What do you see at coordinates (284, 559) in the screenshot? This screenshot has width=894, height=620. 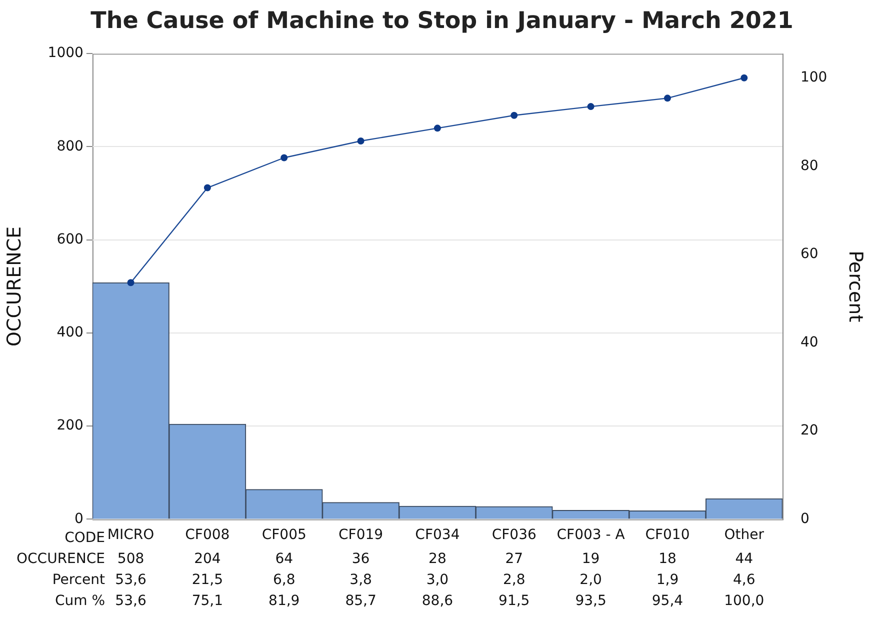 I see `data-label: 64` at bounding box center [284, 559].